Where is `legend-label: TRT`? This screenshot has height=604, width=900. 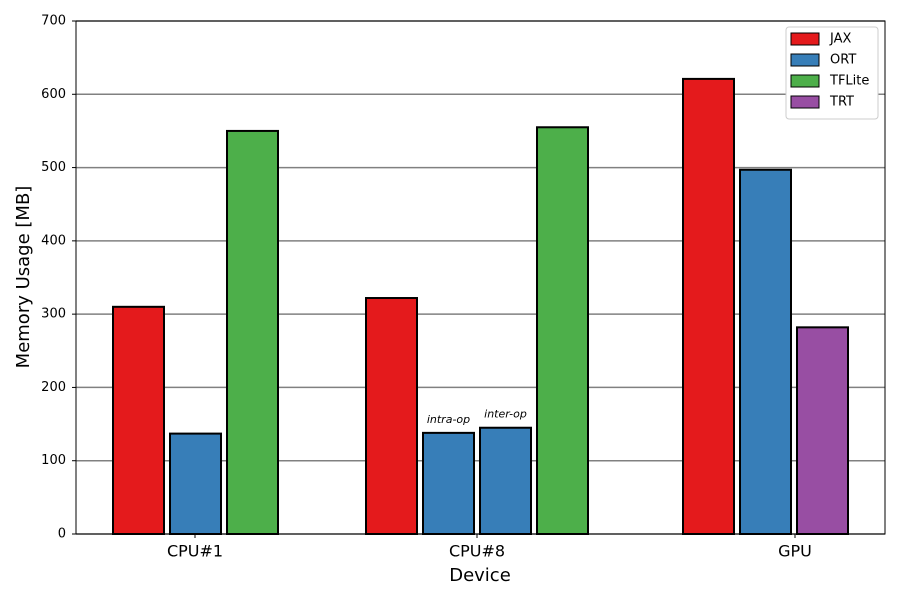
legend-label: TRT is located at coordinates (841, 102).